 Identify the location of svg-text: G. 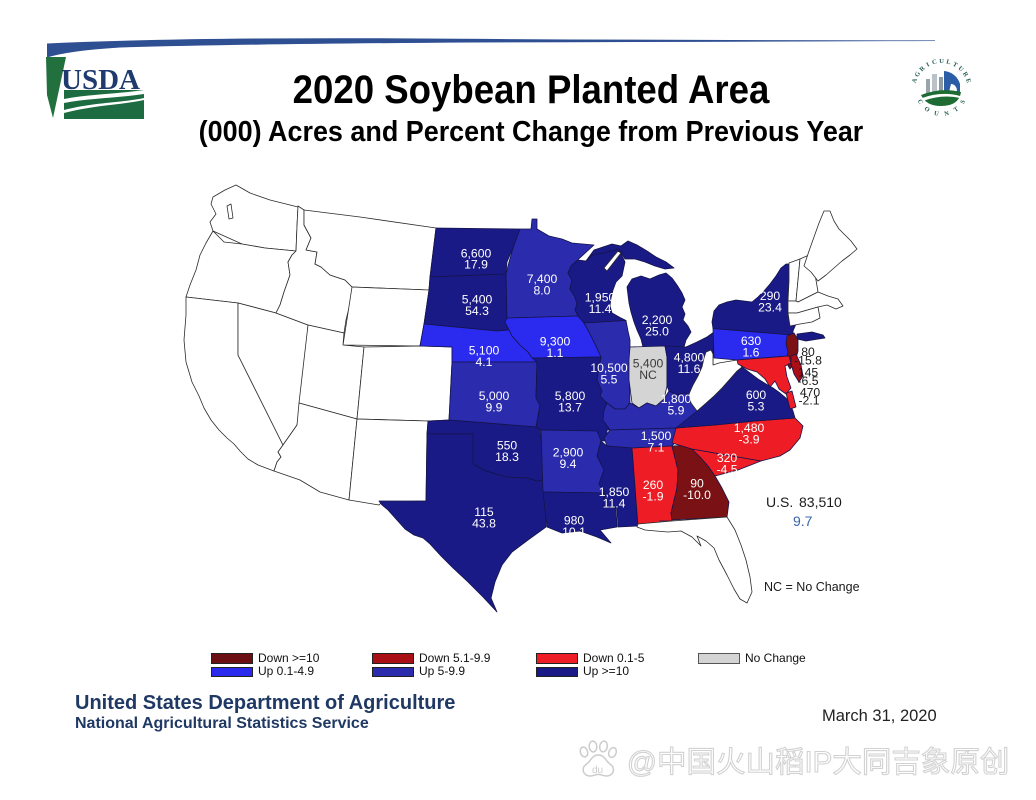
(918, 75).